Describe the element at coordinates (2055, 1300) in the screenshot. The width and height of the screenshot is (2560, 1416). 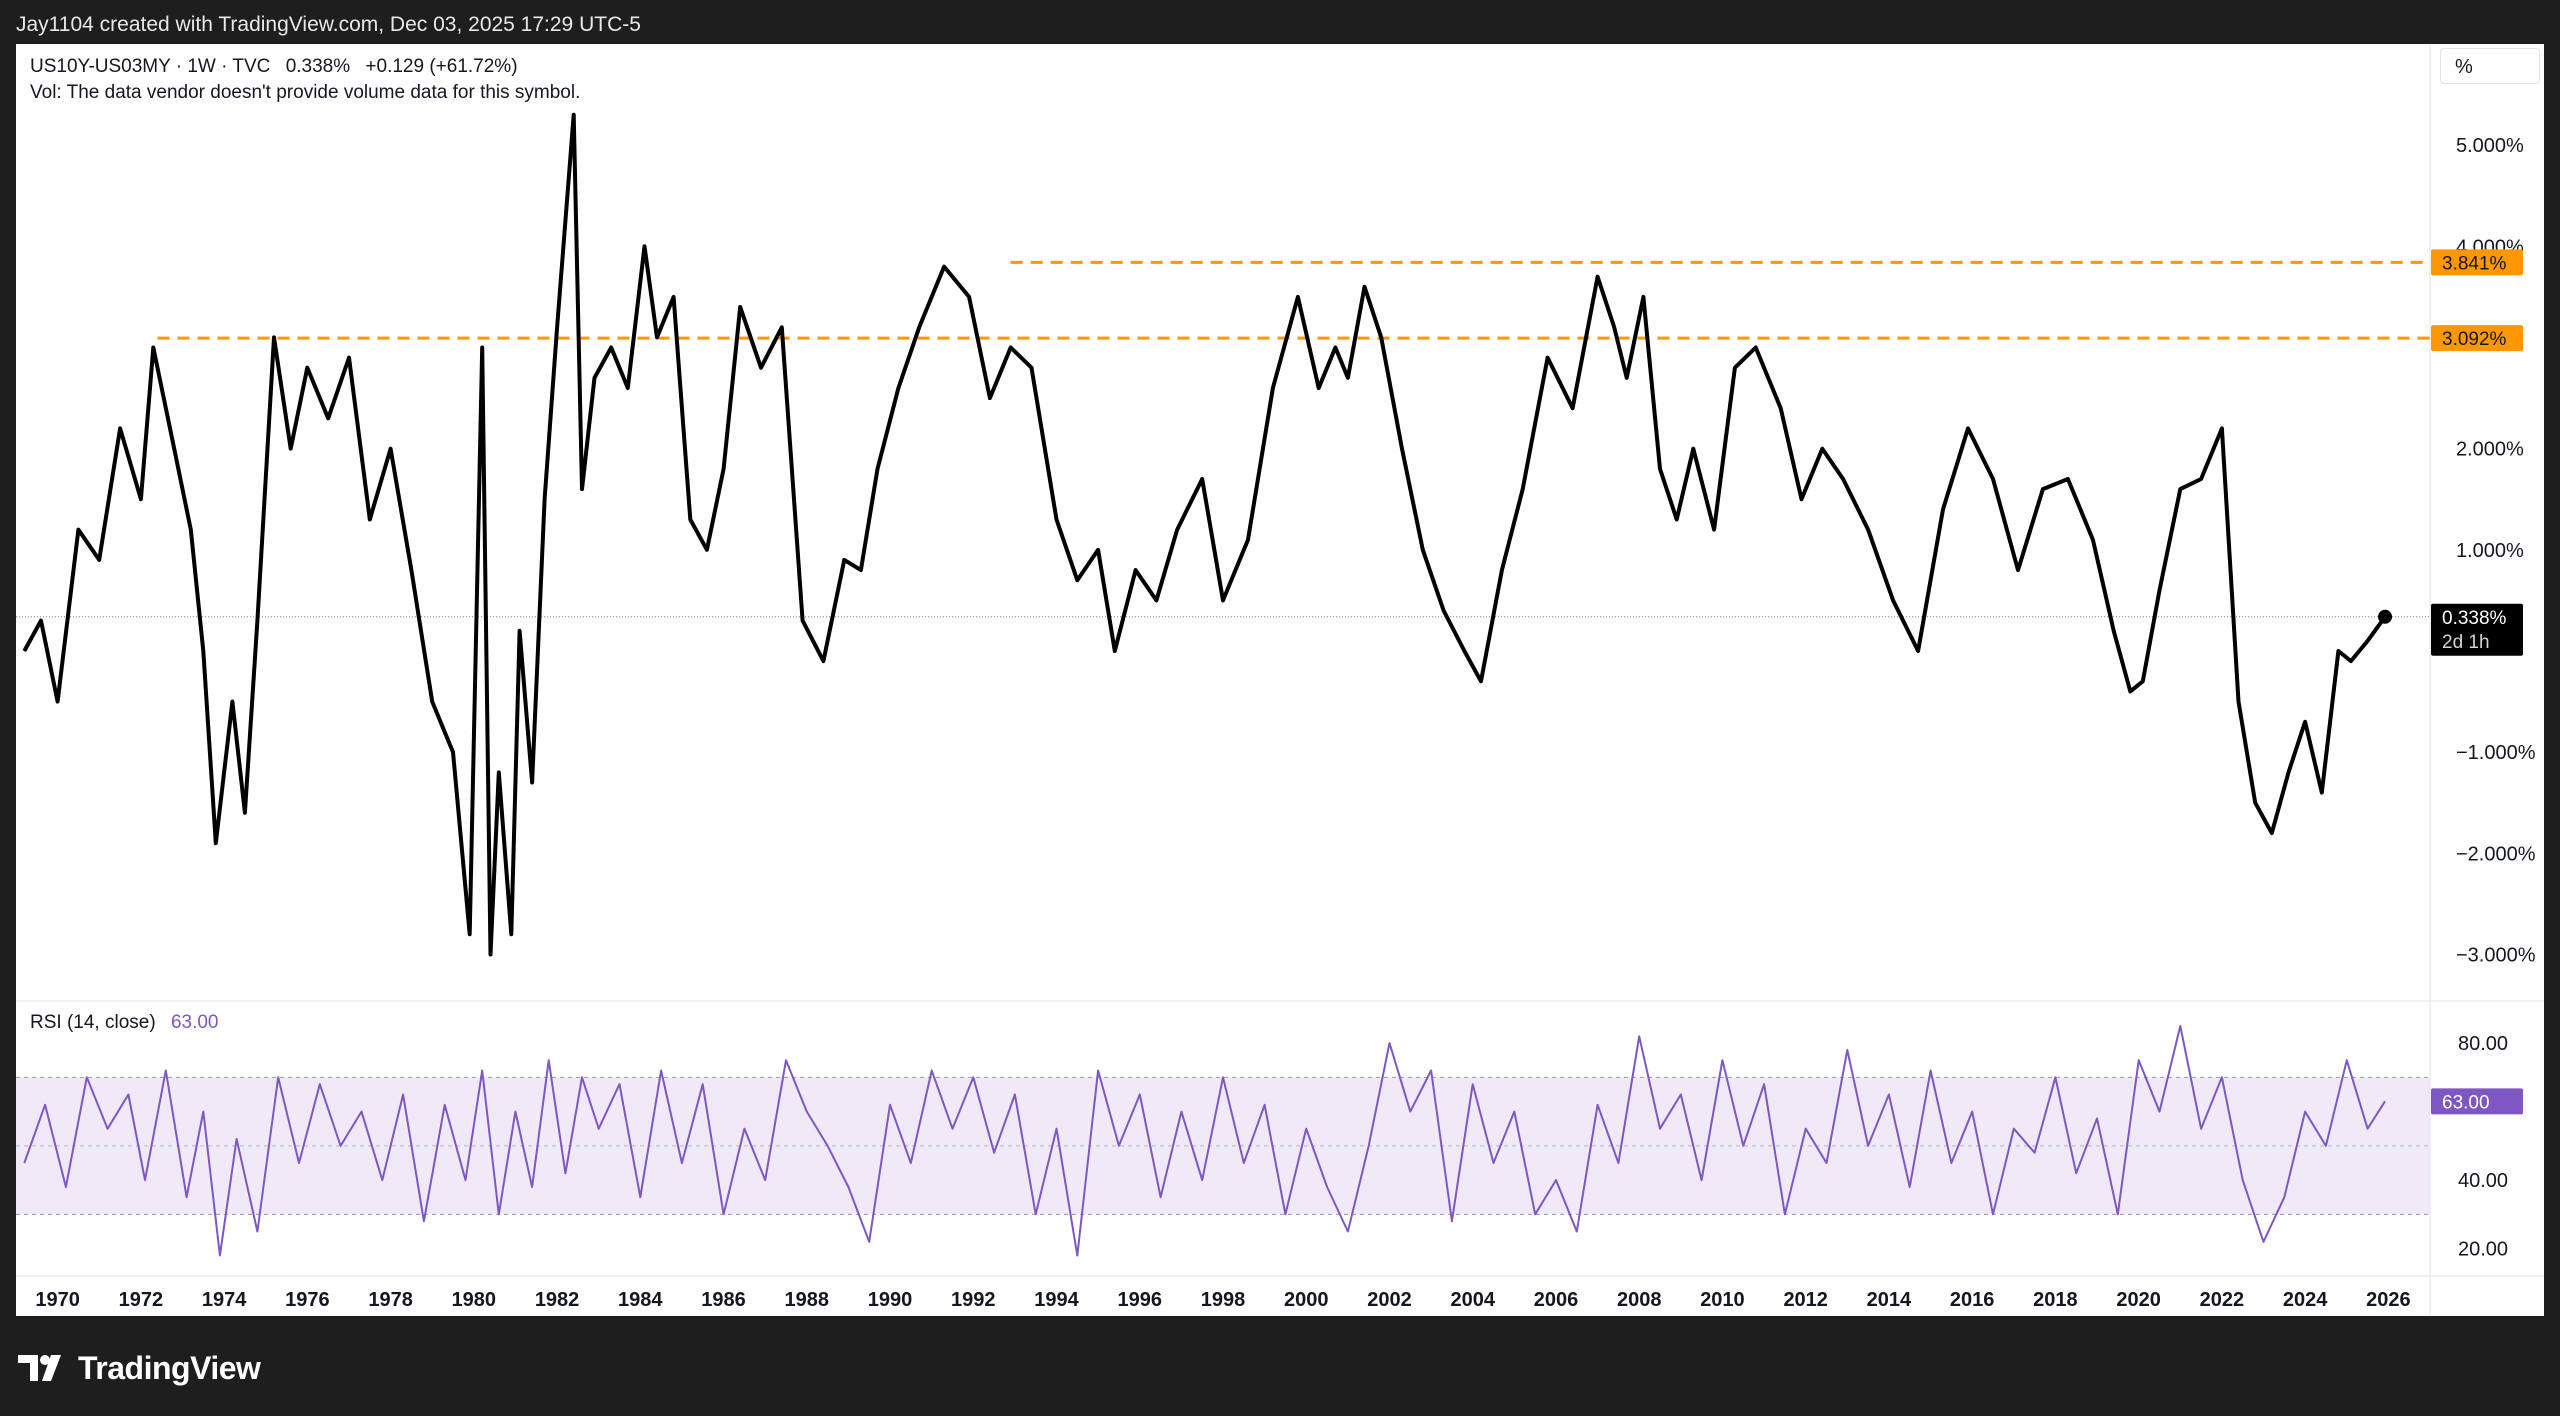
I see `time-axis-tick: 2018` at that location.